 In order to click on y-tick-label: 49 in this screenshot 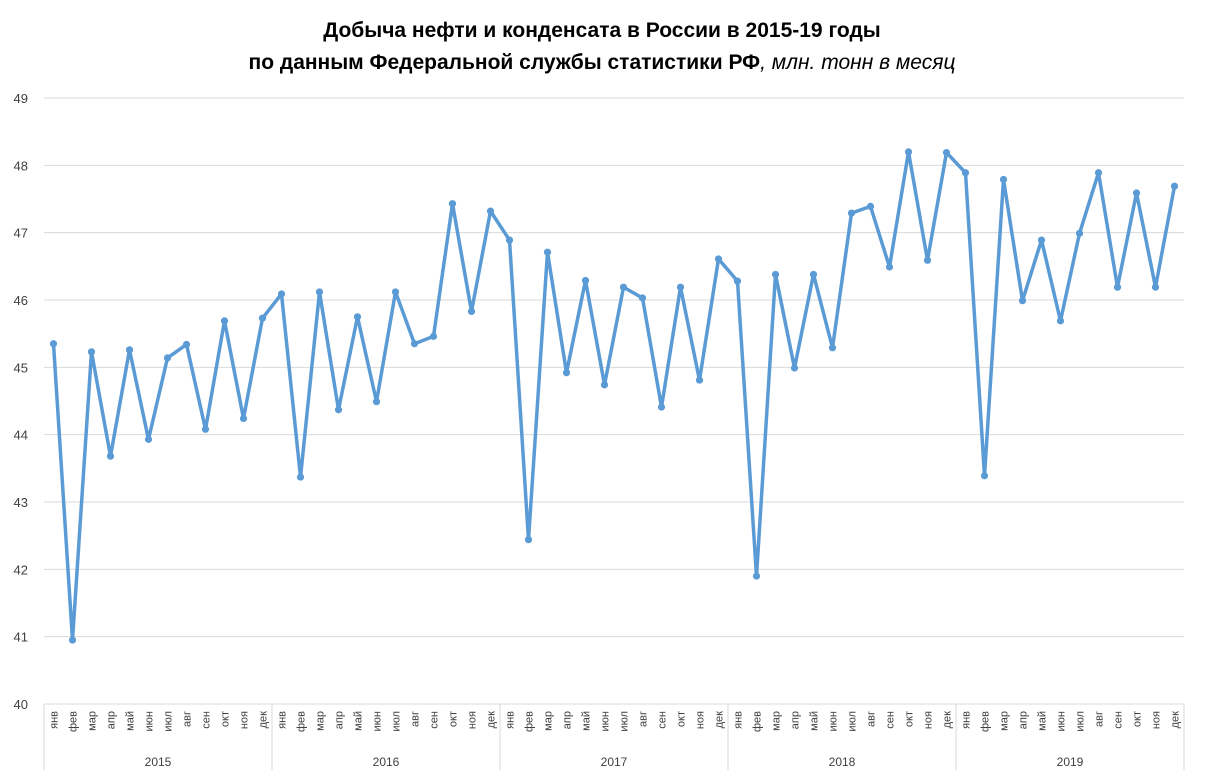, I will do `click(21, 98)`.